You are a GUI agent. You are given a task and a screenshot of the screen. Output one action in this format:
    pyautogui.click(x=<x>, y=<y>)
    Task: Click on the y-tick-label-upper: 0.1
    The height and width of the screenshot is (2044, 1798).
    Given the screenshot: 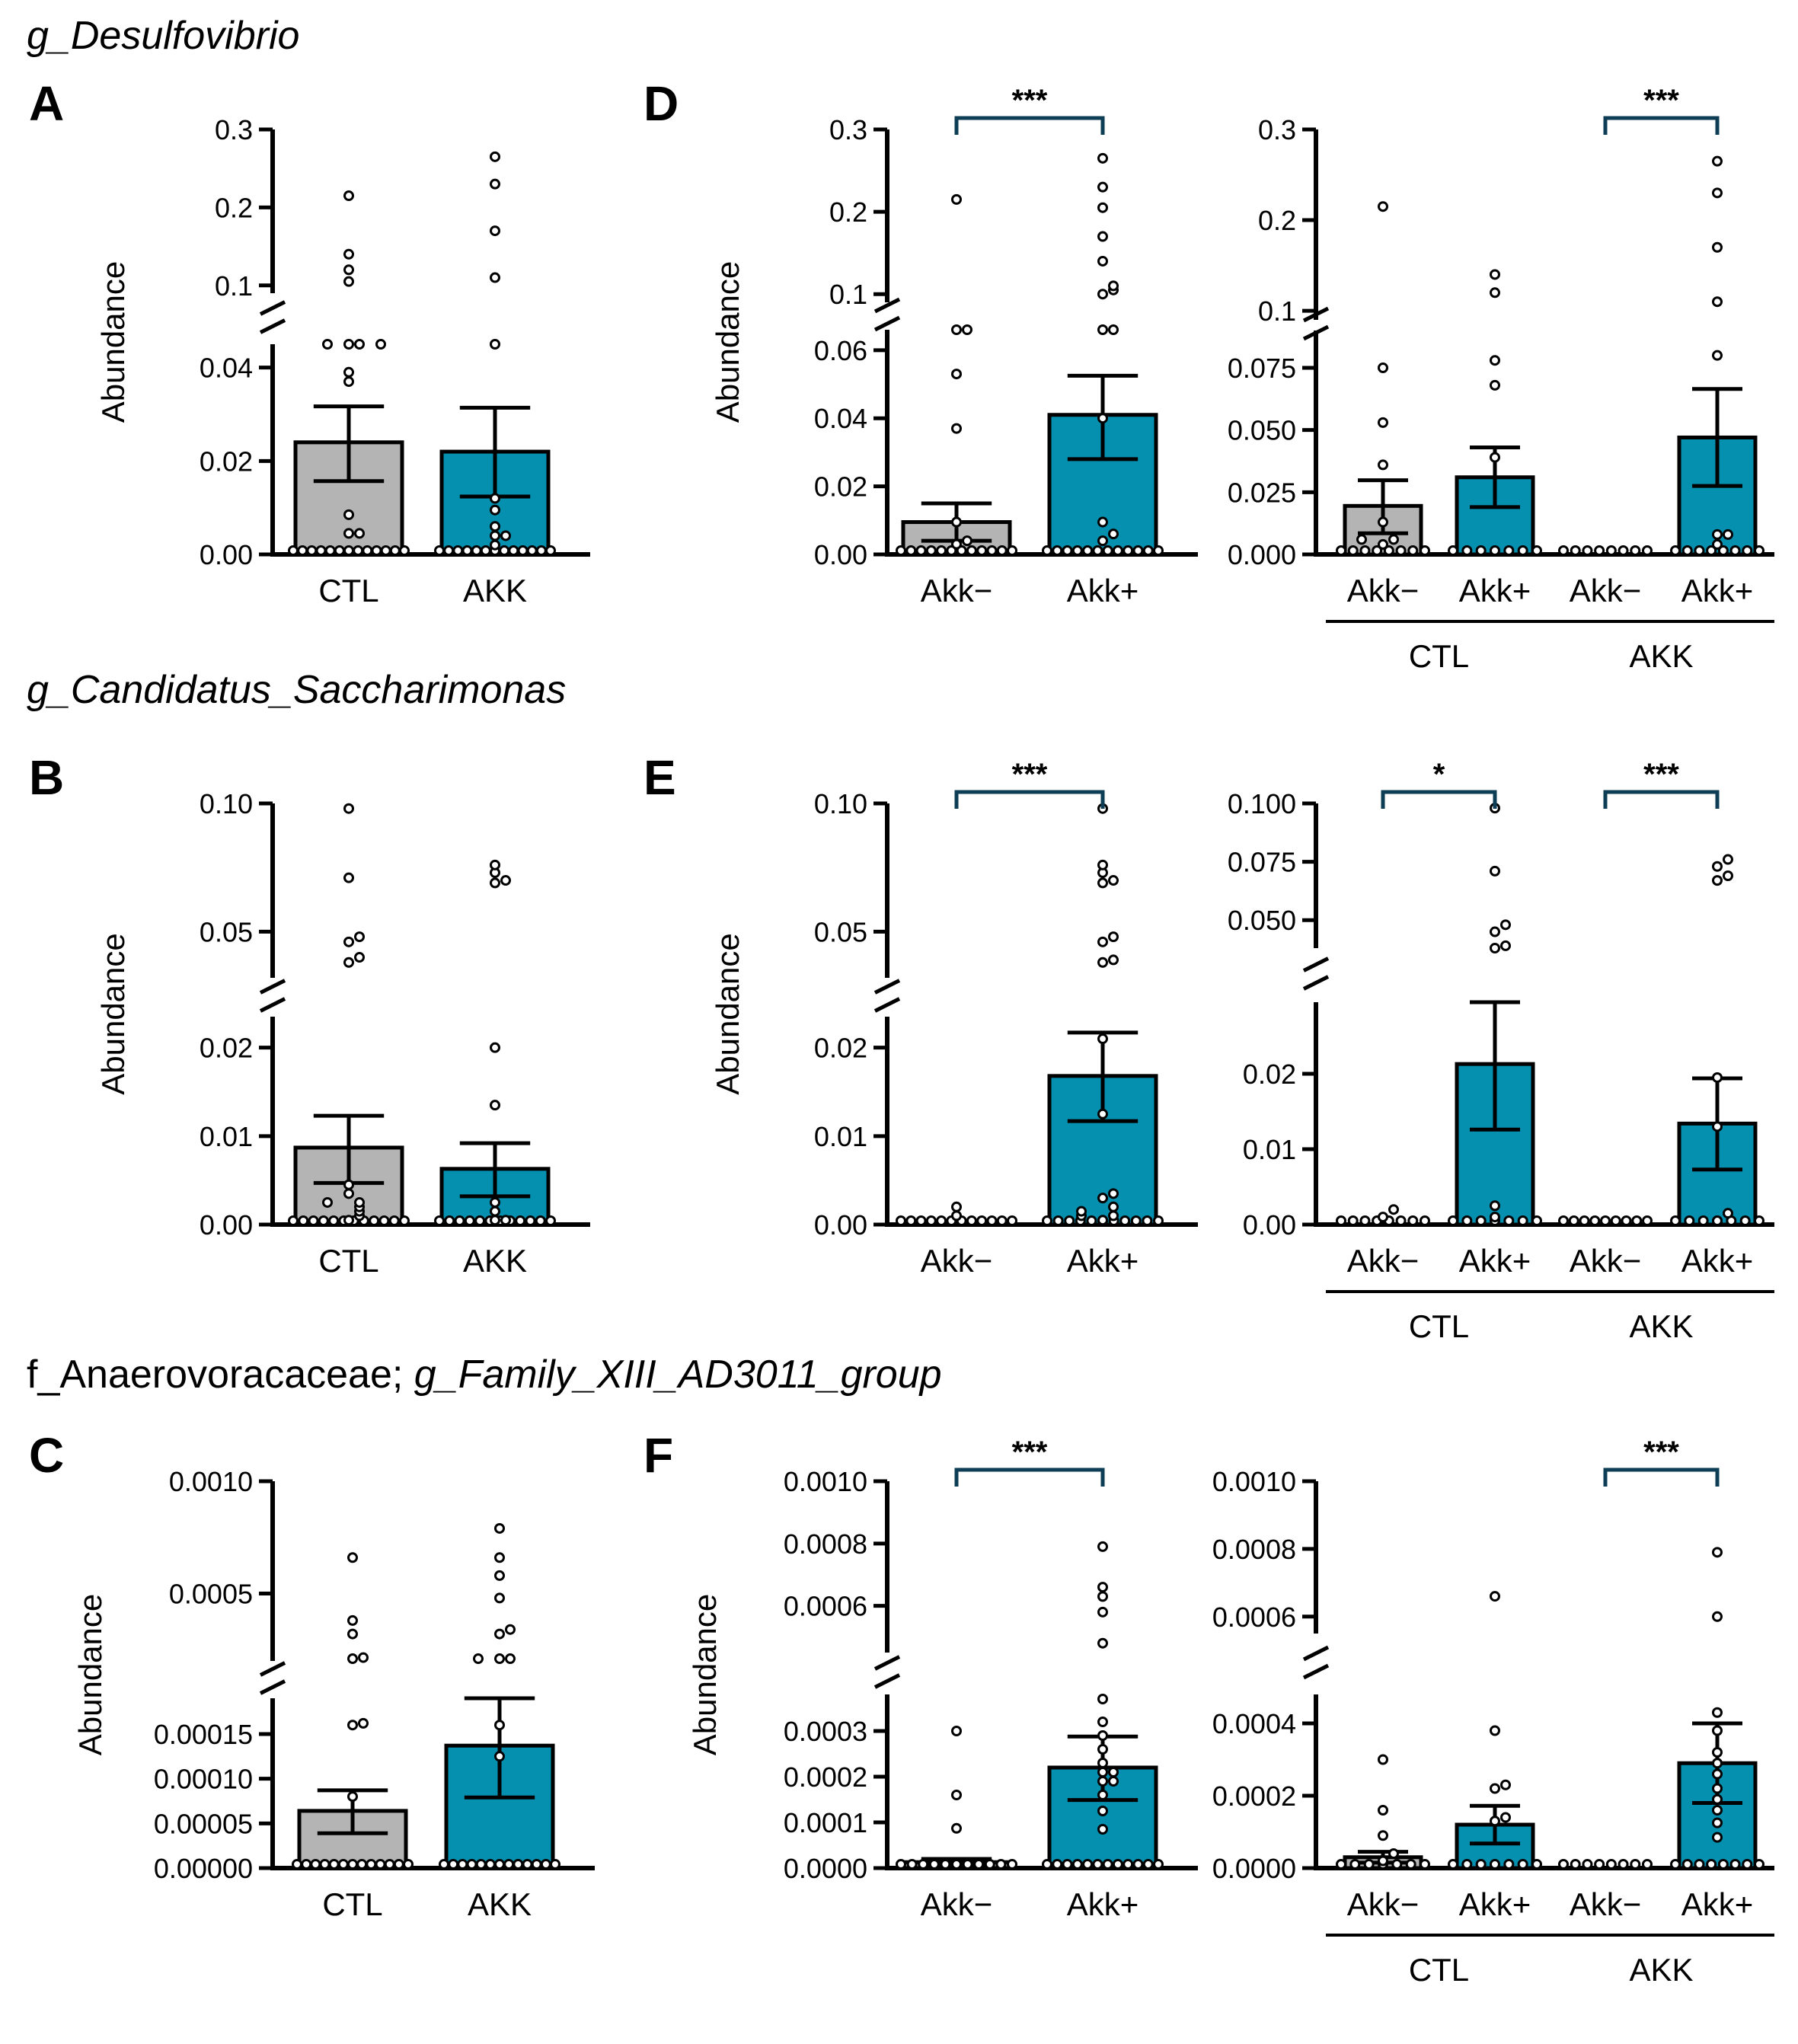 What is the action you would take?
    pyautogui.click(x=848, y=294)
    